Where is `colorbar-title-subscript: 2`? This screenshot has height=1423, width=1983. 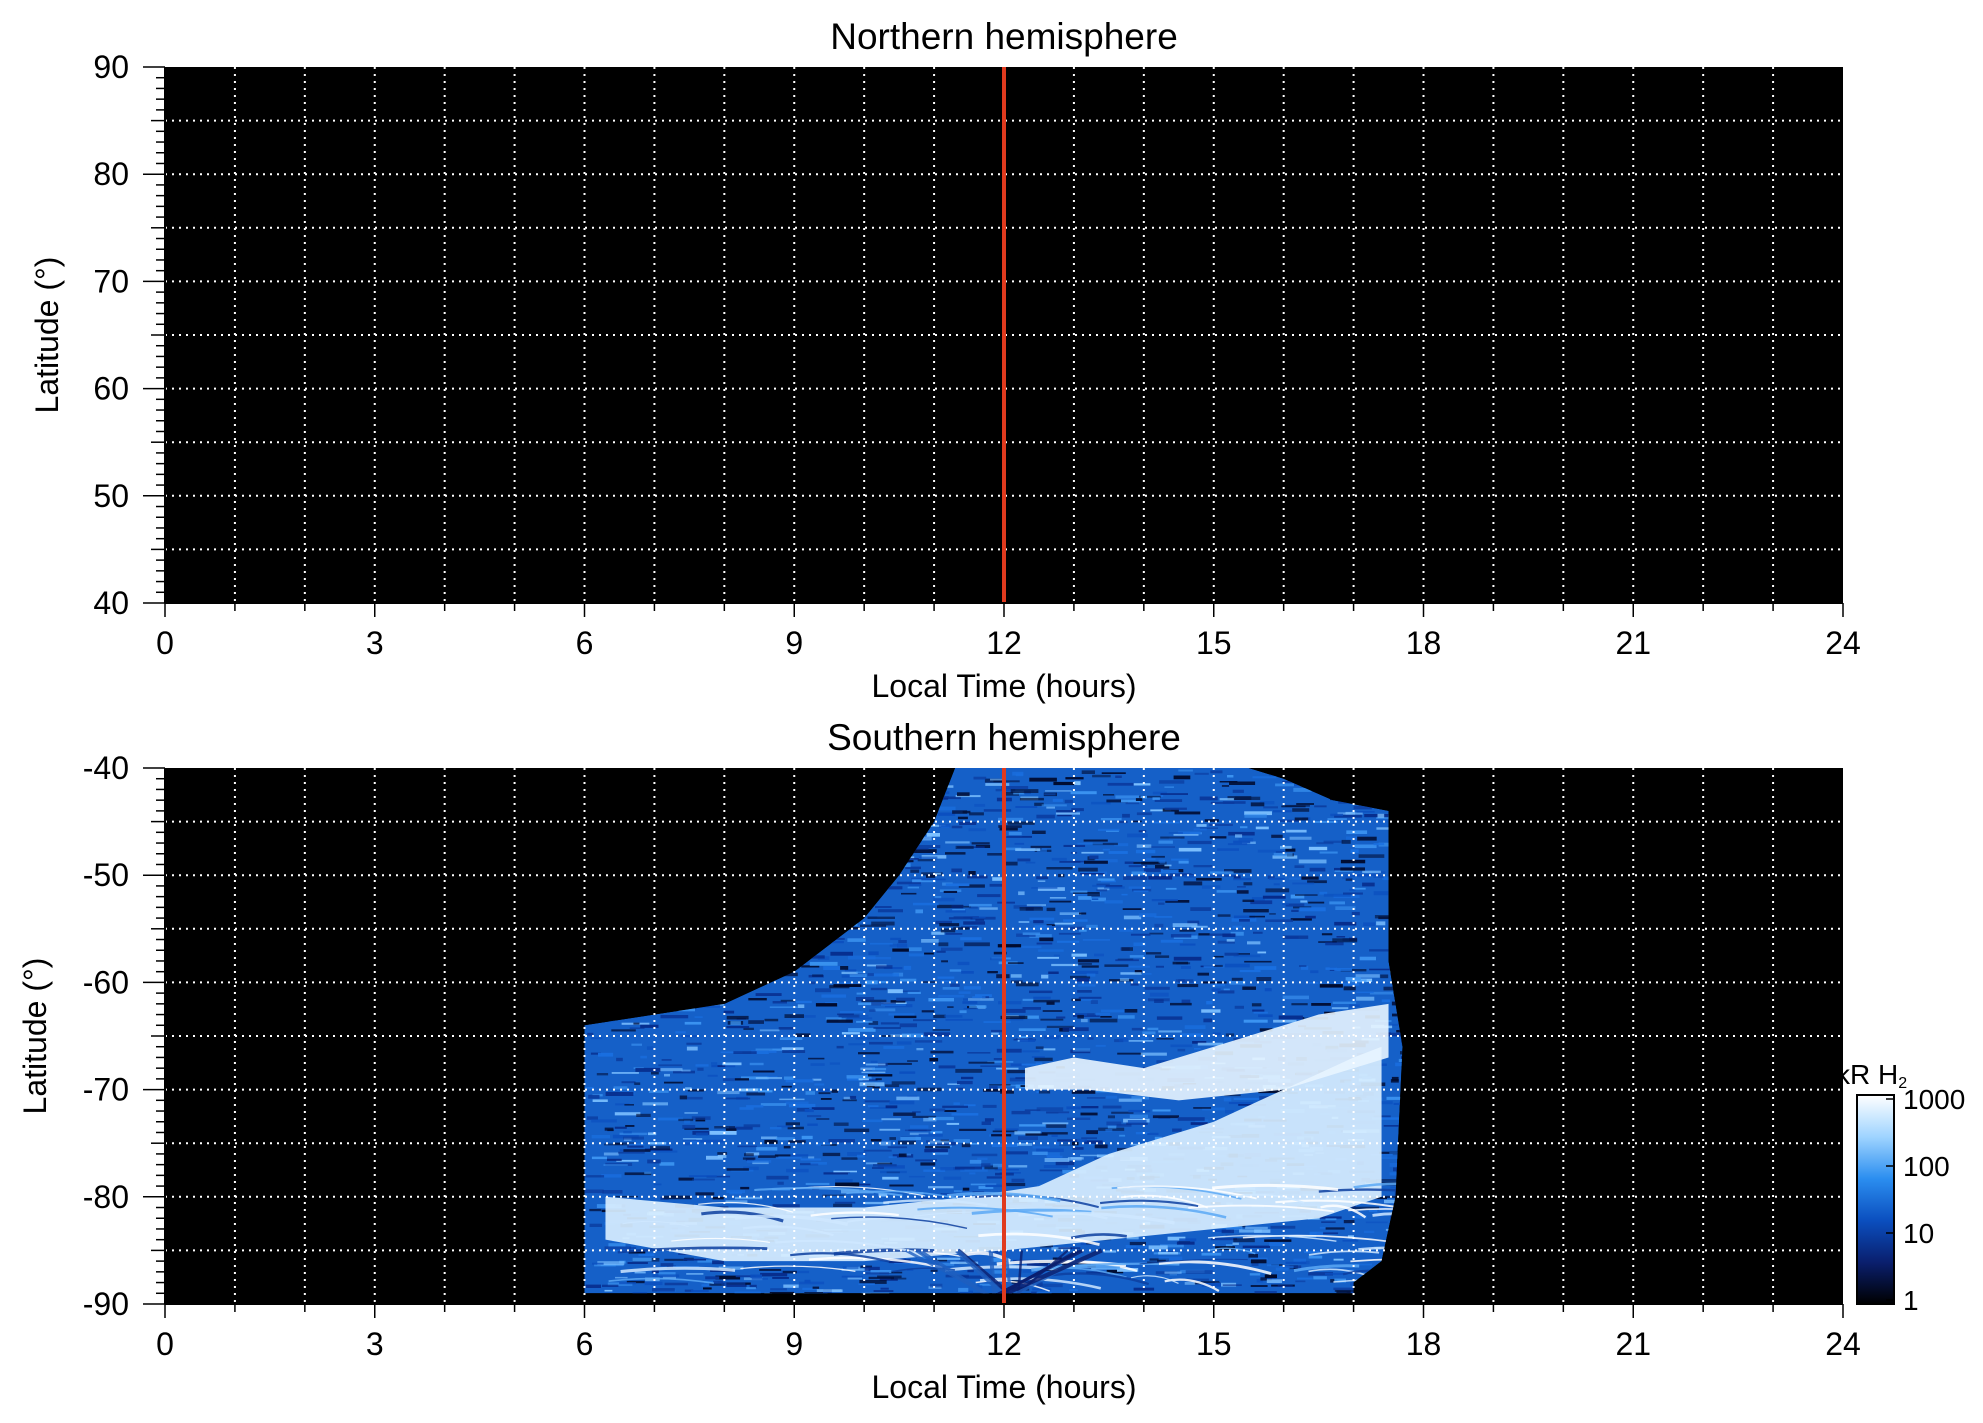
colorbar-title-subscript: 2 is located at coordinates (1902, 1083).